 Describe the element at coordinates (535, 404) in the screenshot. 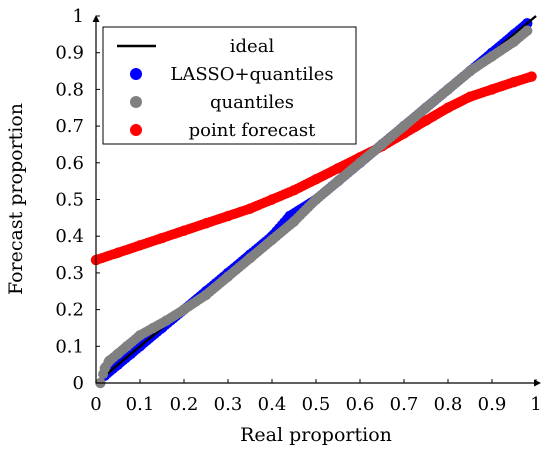

I see `x-tick-label: 1` at that location.